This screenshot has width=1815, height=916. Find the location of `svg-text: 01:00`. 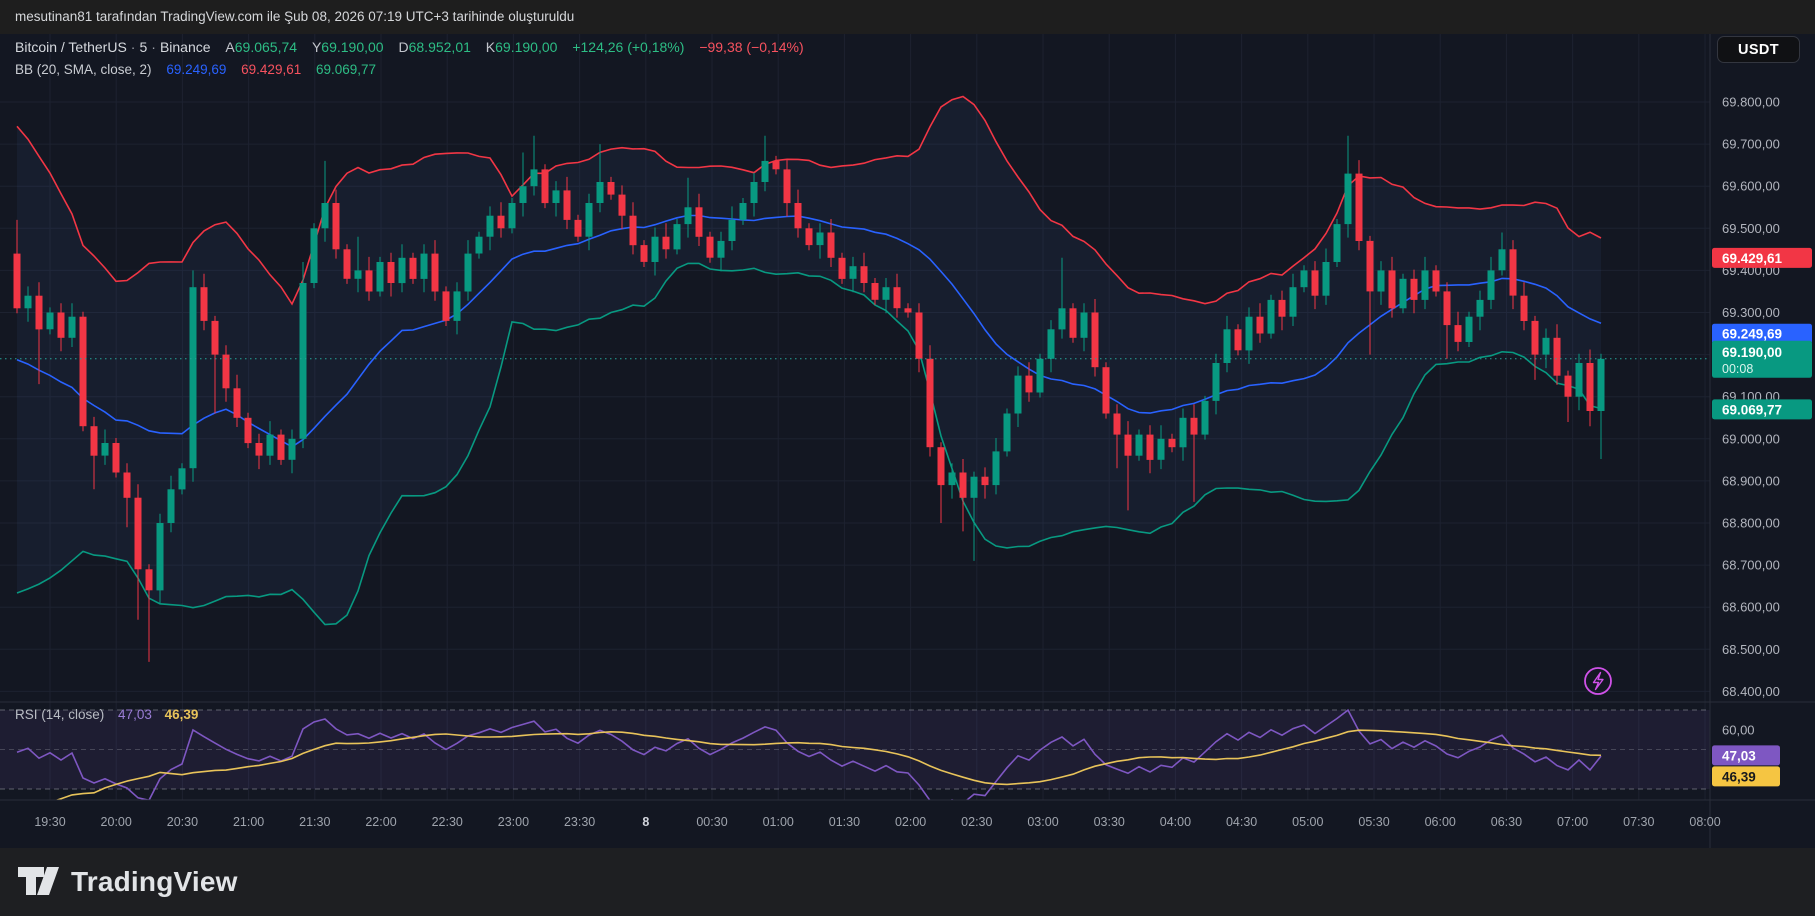

svg-text: 01:00 is located at coordinates (778, 822).